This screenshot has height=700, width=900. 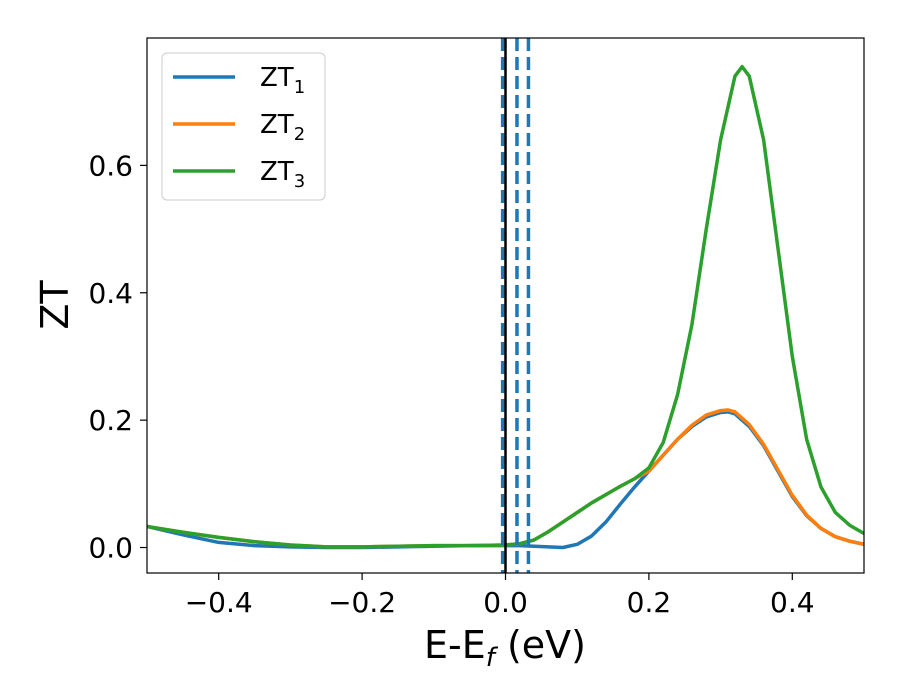 What do you see at coordinates (505, 648) in the screenshot?
I see `x-axis-label: E-Ef (eV)` at bounding box center [505, 648].